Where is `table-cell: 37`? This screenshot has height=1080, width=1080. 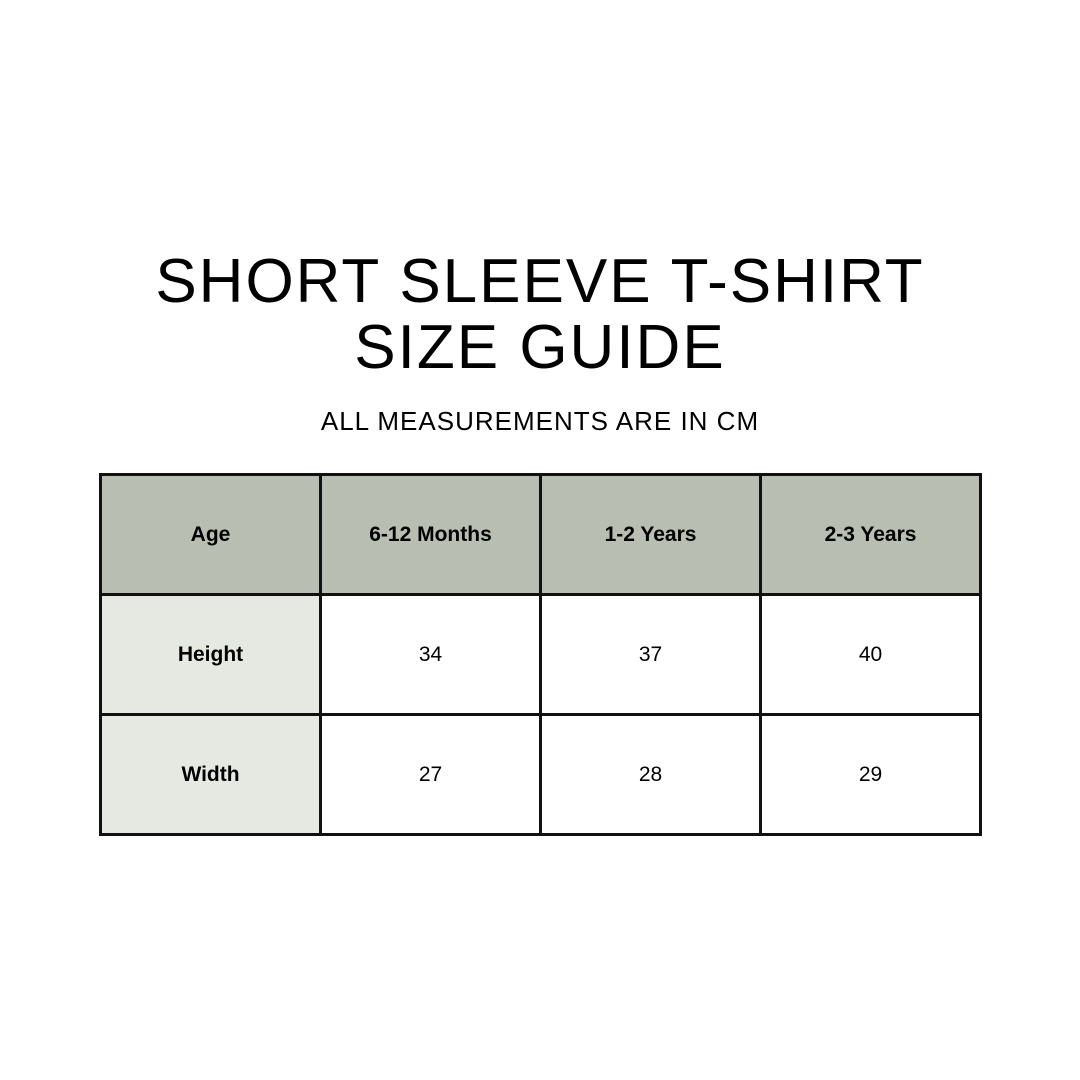
table-cell: 37 is located at coordinates (650, 654).